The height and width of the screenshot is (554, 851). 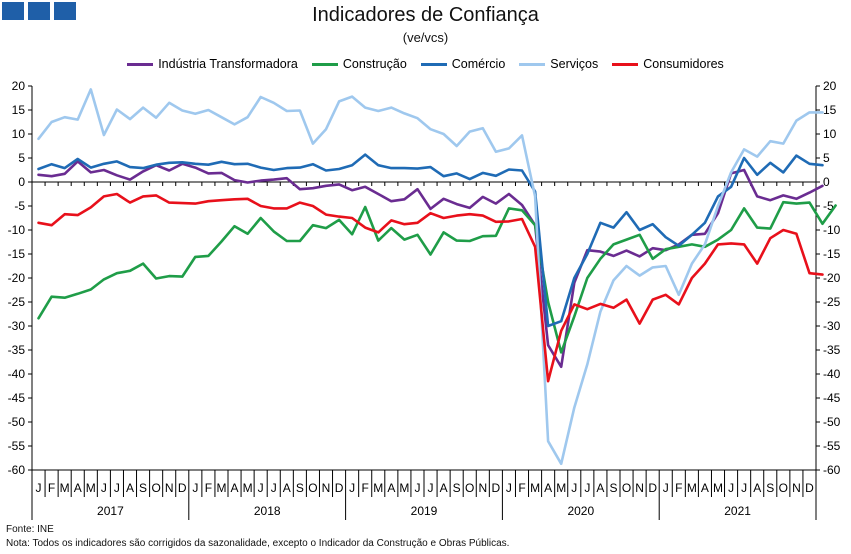 I want to click on y-tick-label-left: -40, so click(x=17, y=374).